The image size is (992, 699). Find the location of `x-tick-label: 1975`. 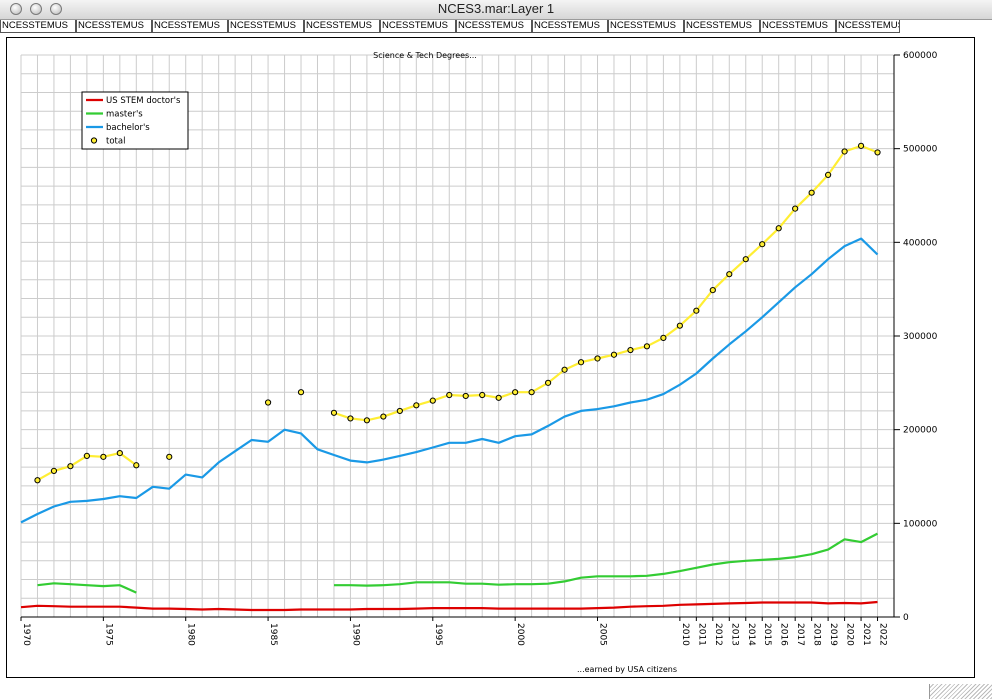

x-tick-label: 1975 is located at coordinates (108, 634).